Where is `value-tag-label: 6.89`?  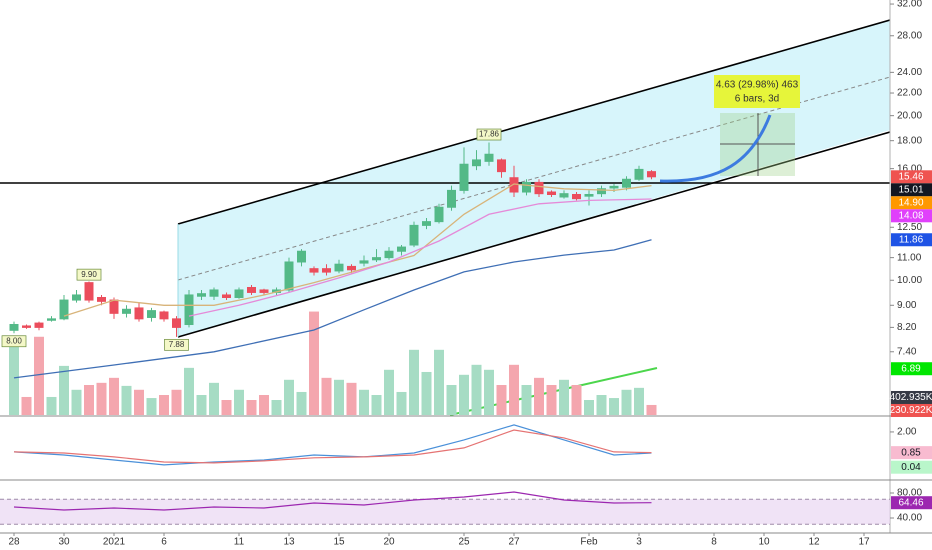
value-tag-label: 6.89 is located at coordinates (911, 368).